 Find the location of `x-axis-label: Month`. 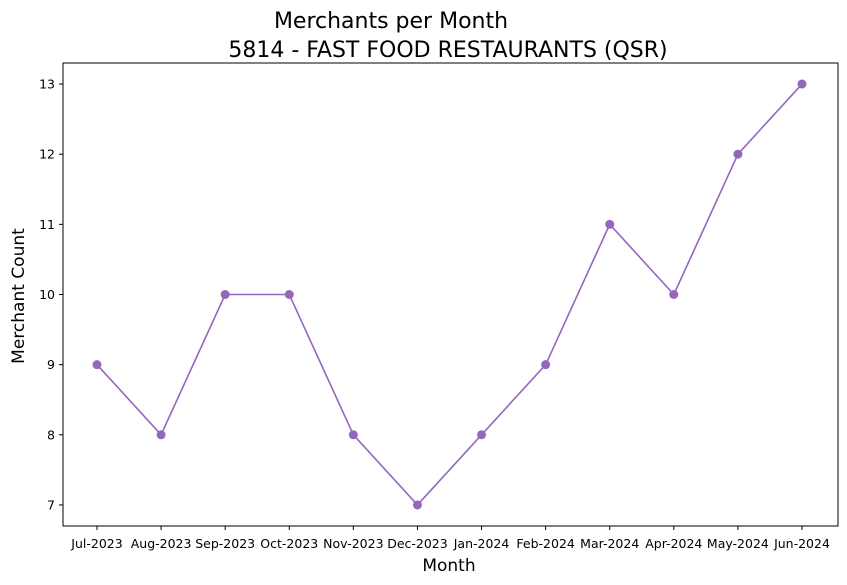

x-axis-label: Month is located at coordinates (448, 566).